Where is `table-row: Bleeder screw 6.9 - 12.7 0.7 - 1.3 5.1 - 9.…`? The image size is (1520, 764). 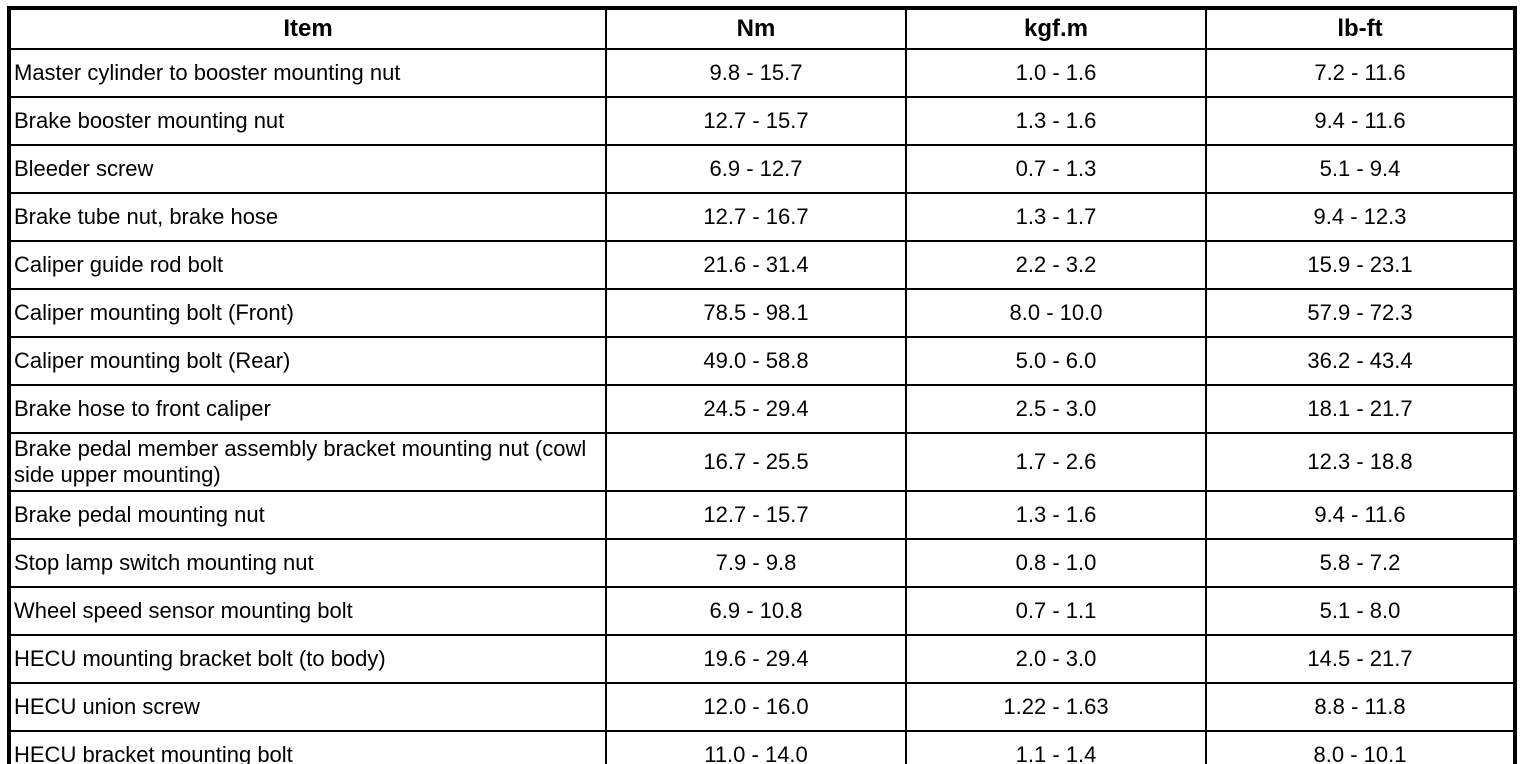 table-row: Bleeder screw 6.9 - 12.7 0.7 - 1.3 5.1 - 9.… is located at coordinates (762, 169).